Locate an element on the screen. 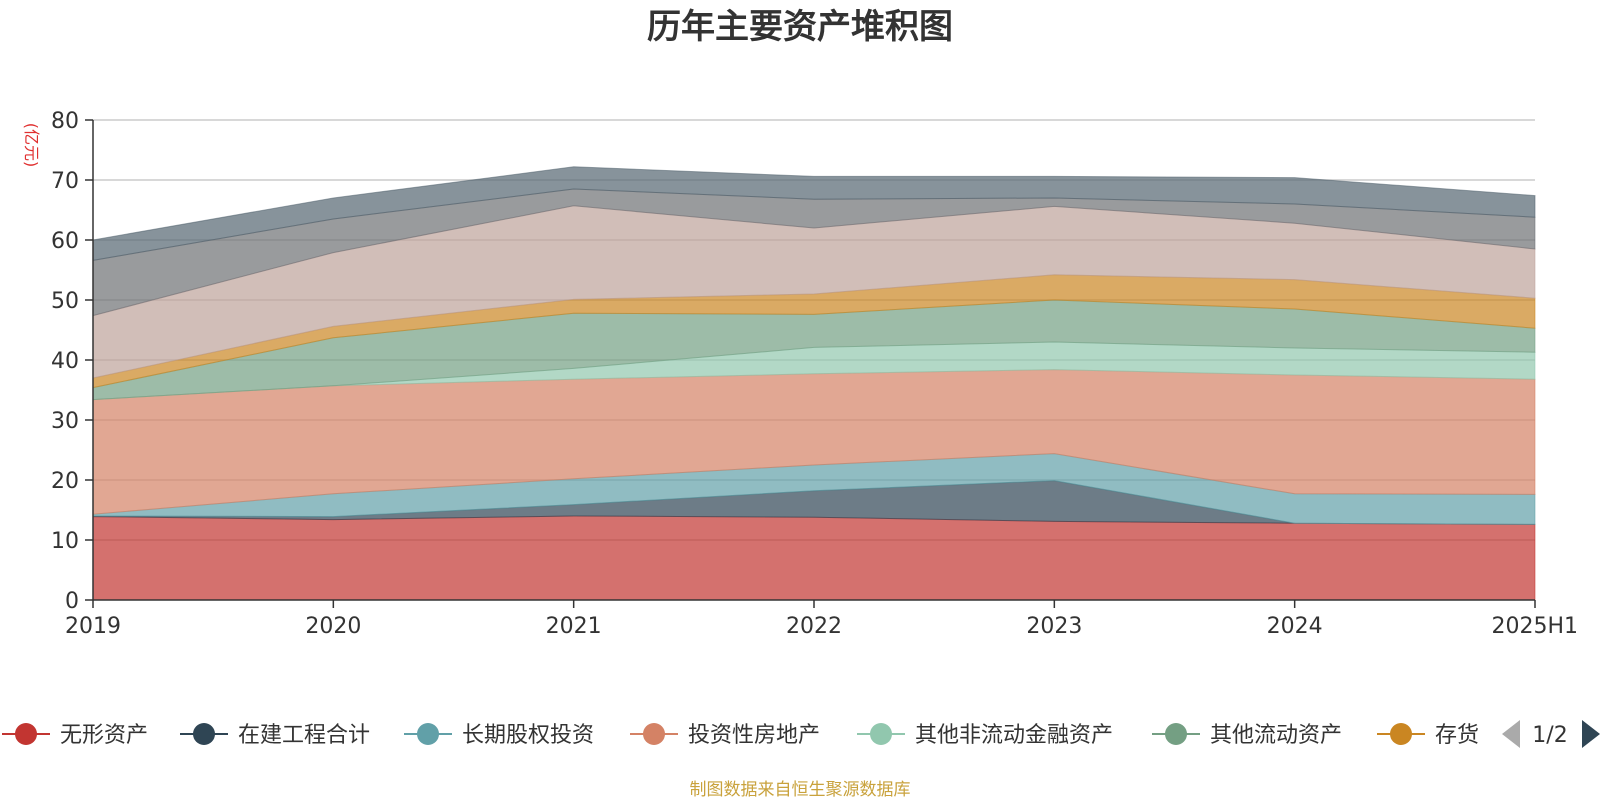 The height and width of the screenshot is (800, 1600). x-tick-label: 2020 is located at coordinates (333, 626).